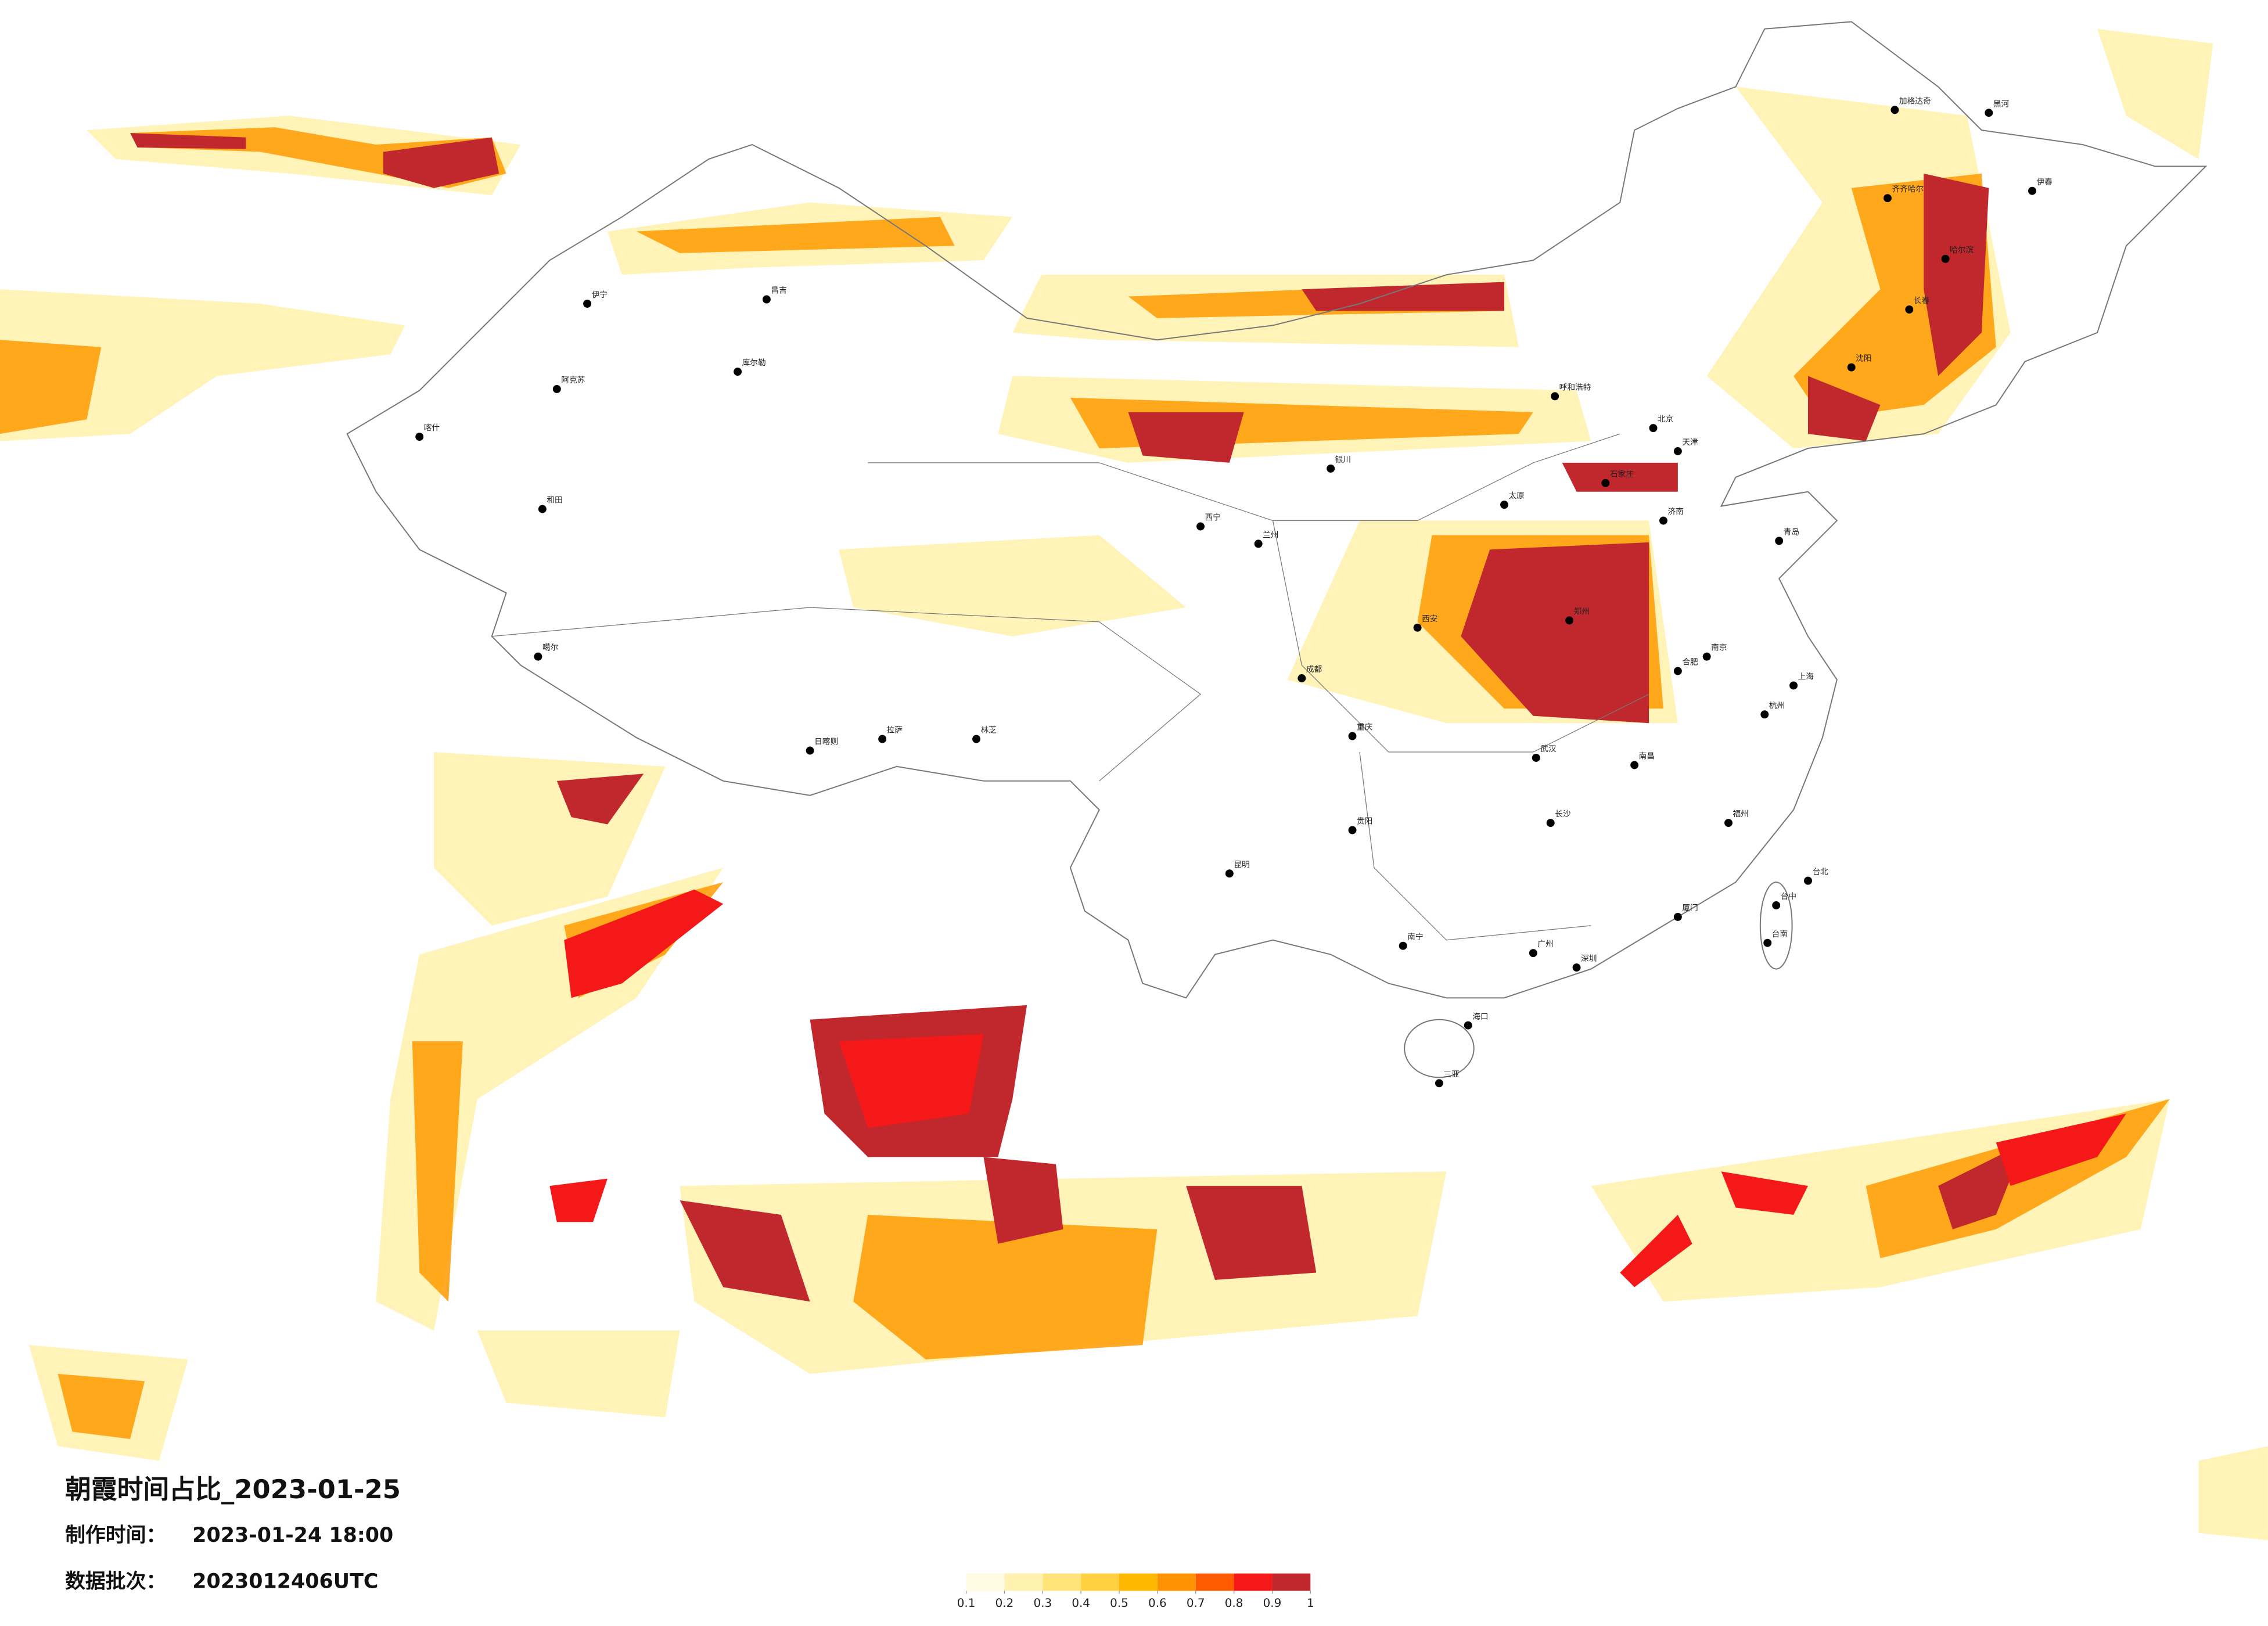 The image size is (2268, 1626). What do you see at coordinates (1234, 1603) in the screenshot?
I see `colorbar-label: 0.8` at bounding box center [1234, 1603].